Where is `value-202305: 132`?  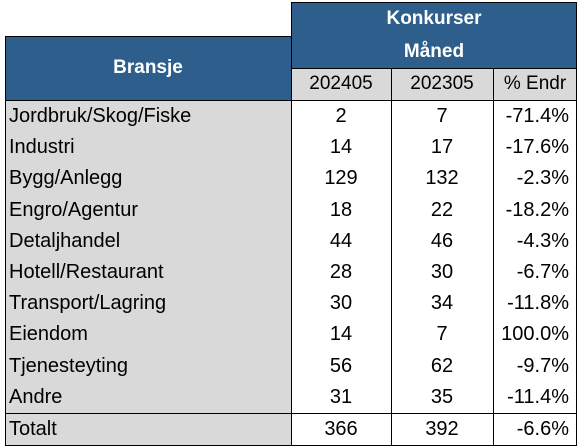 value-202305: 132 is located at coordinates (442, 178).